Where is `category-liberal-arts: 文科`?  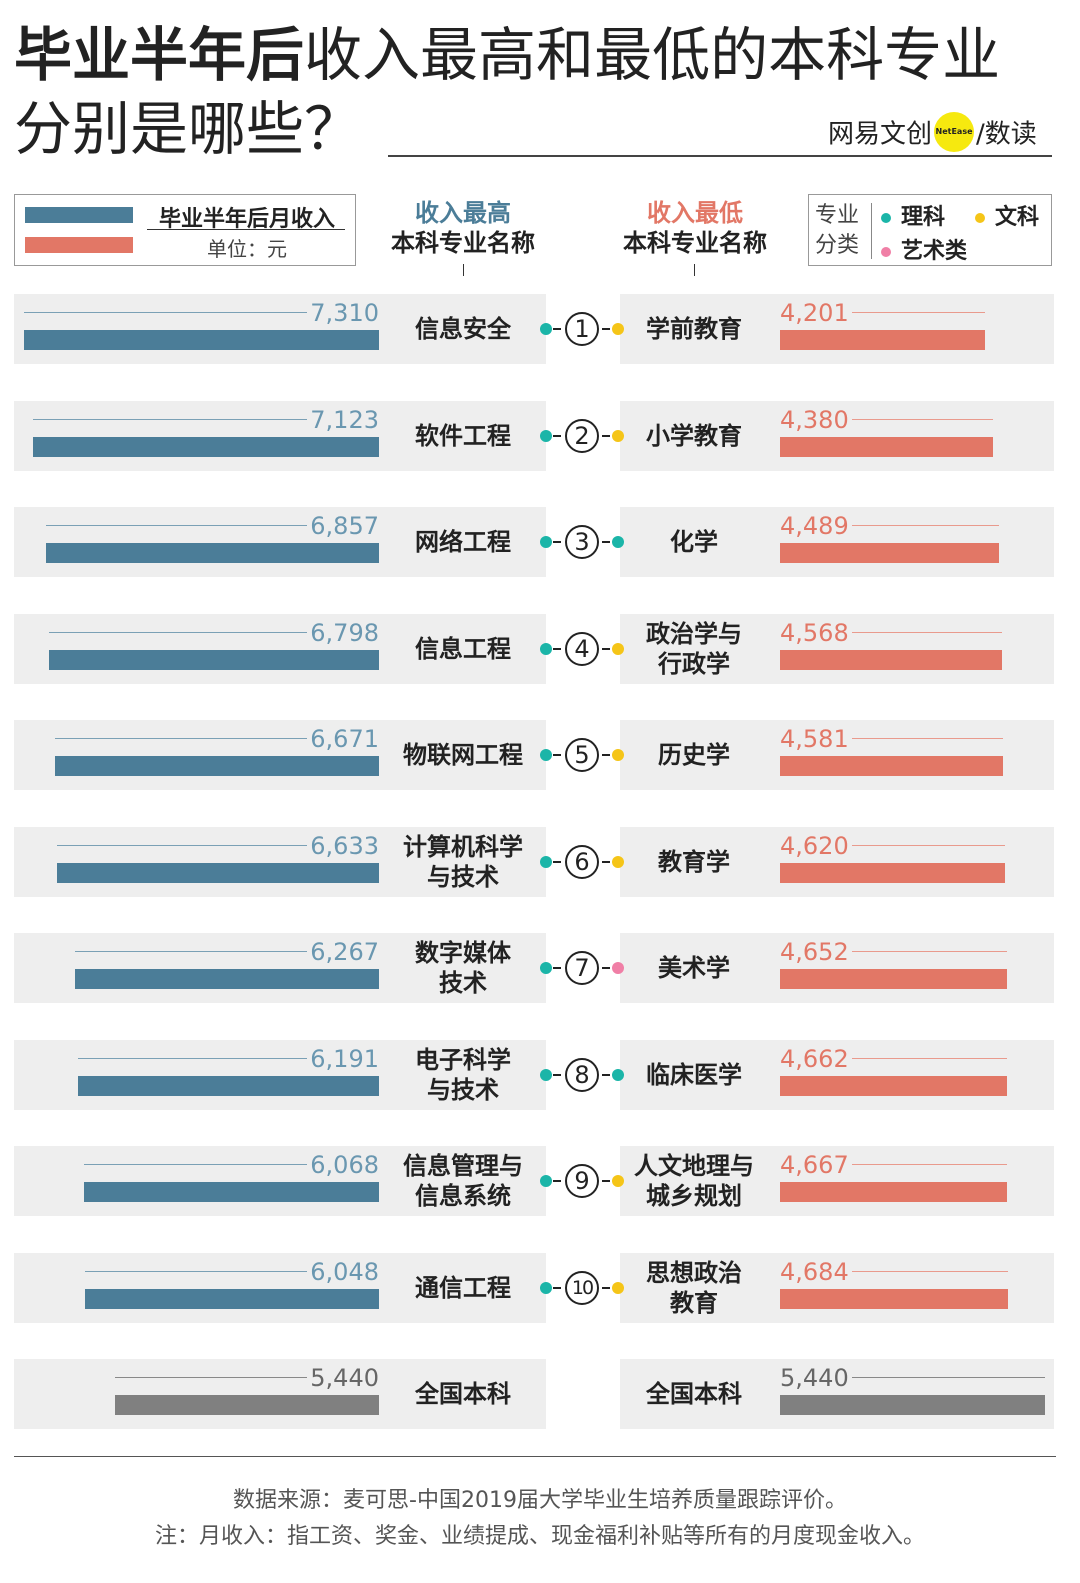 category-liberal-arts: 文科 is located at coordinates (1007, 215).